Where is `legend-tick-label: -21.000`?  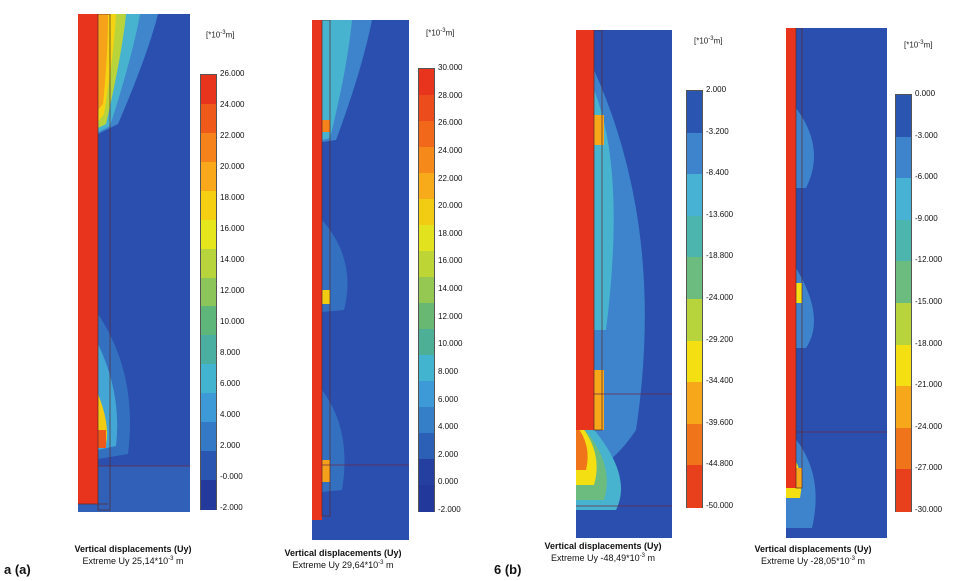
legend-tick-label: -21.000 is located at coordinates (929, 385).